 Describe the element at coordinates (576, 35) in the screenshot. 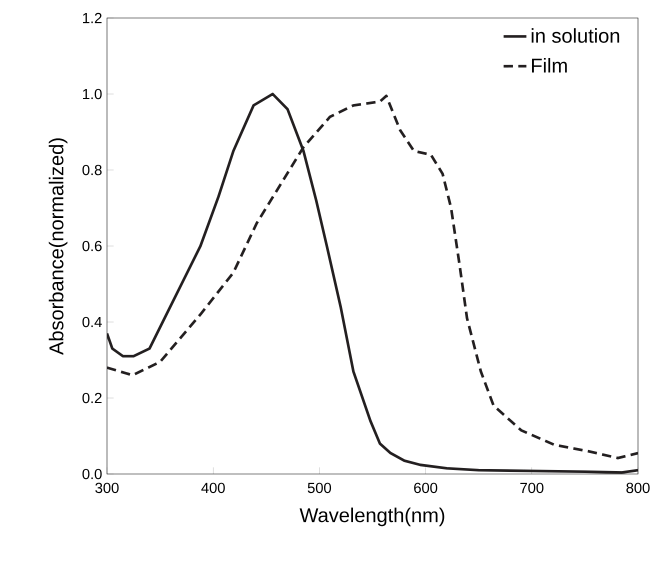

I see `legend-label: in solution` at that location.